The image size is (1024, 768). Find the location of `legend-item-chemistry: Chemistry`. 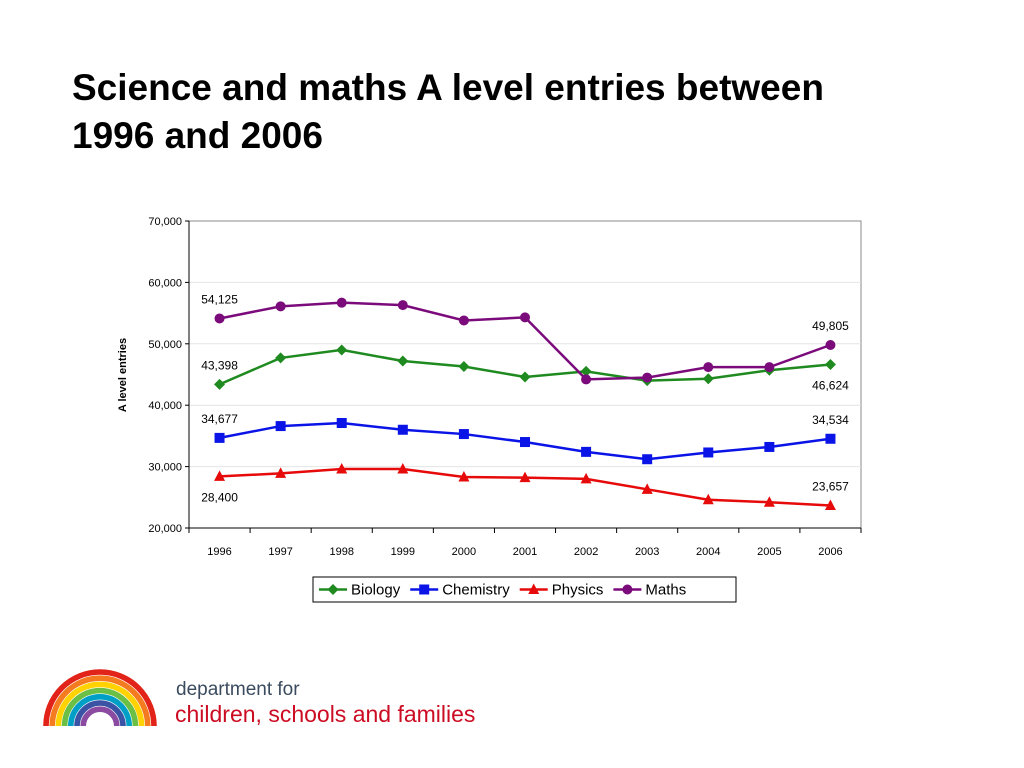

legend-item-chemistry: Chemistry is located at coordinates (460, 590).